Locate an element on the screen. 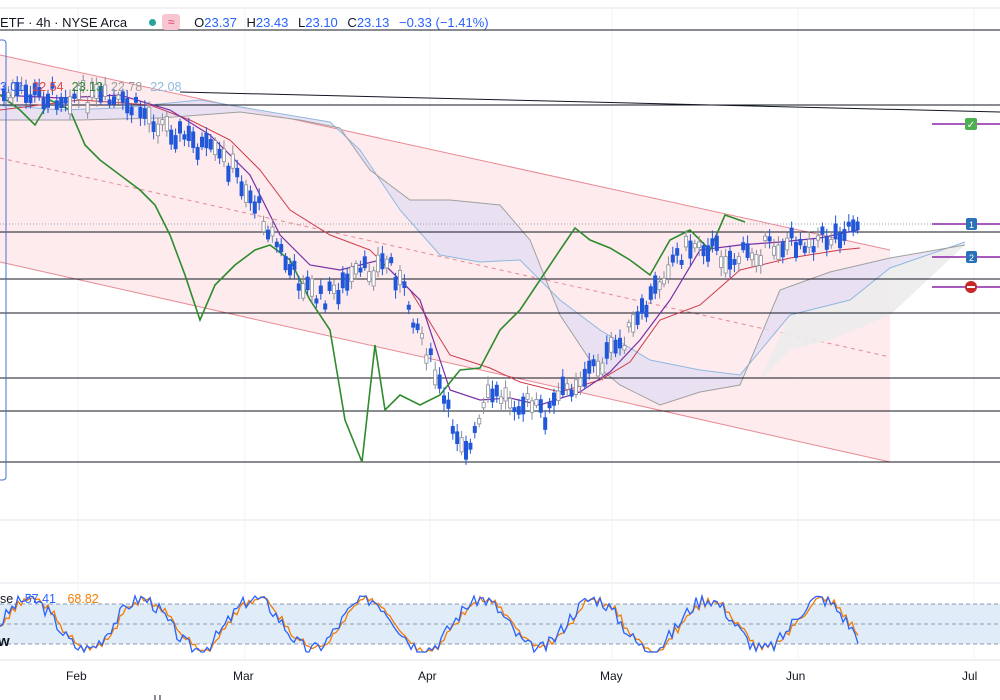  ichimoku-legend-value: 22.08 is located at coordinates (166, 87).